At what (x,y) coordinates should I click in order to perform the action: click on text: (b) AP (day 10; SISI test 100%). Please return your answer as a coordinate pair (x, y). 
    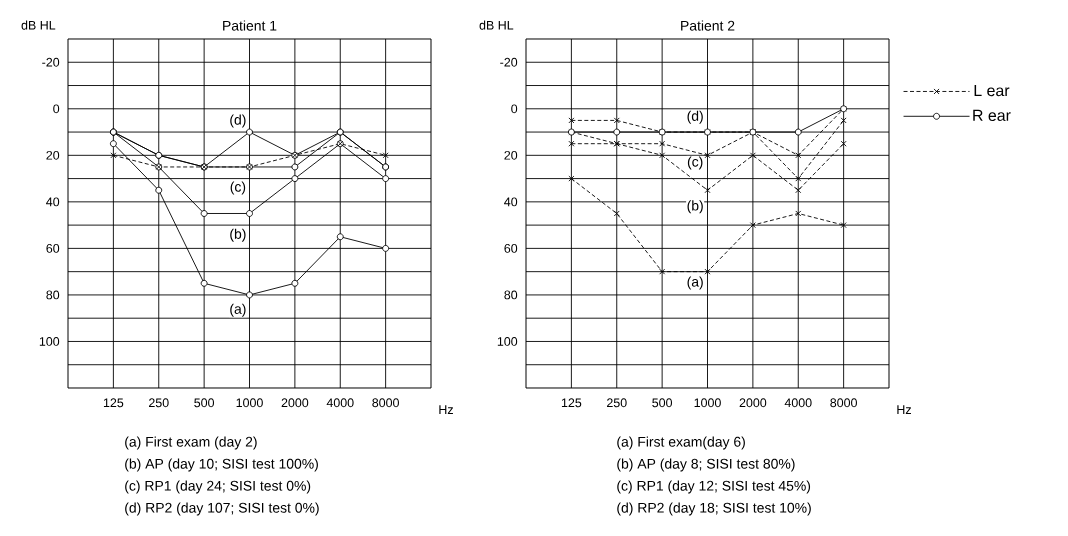
    Looking at the image, I should click on (221, 465).